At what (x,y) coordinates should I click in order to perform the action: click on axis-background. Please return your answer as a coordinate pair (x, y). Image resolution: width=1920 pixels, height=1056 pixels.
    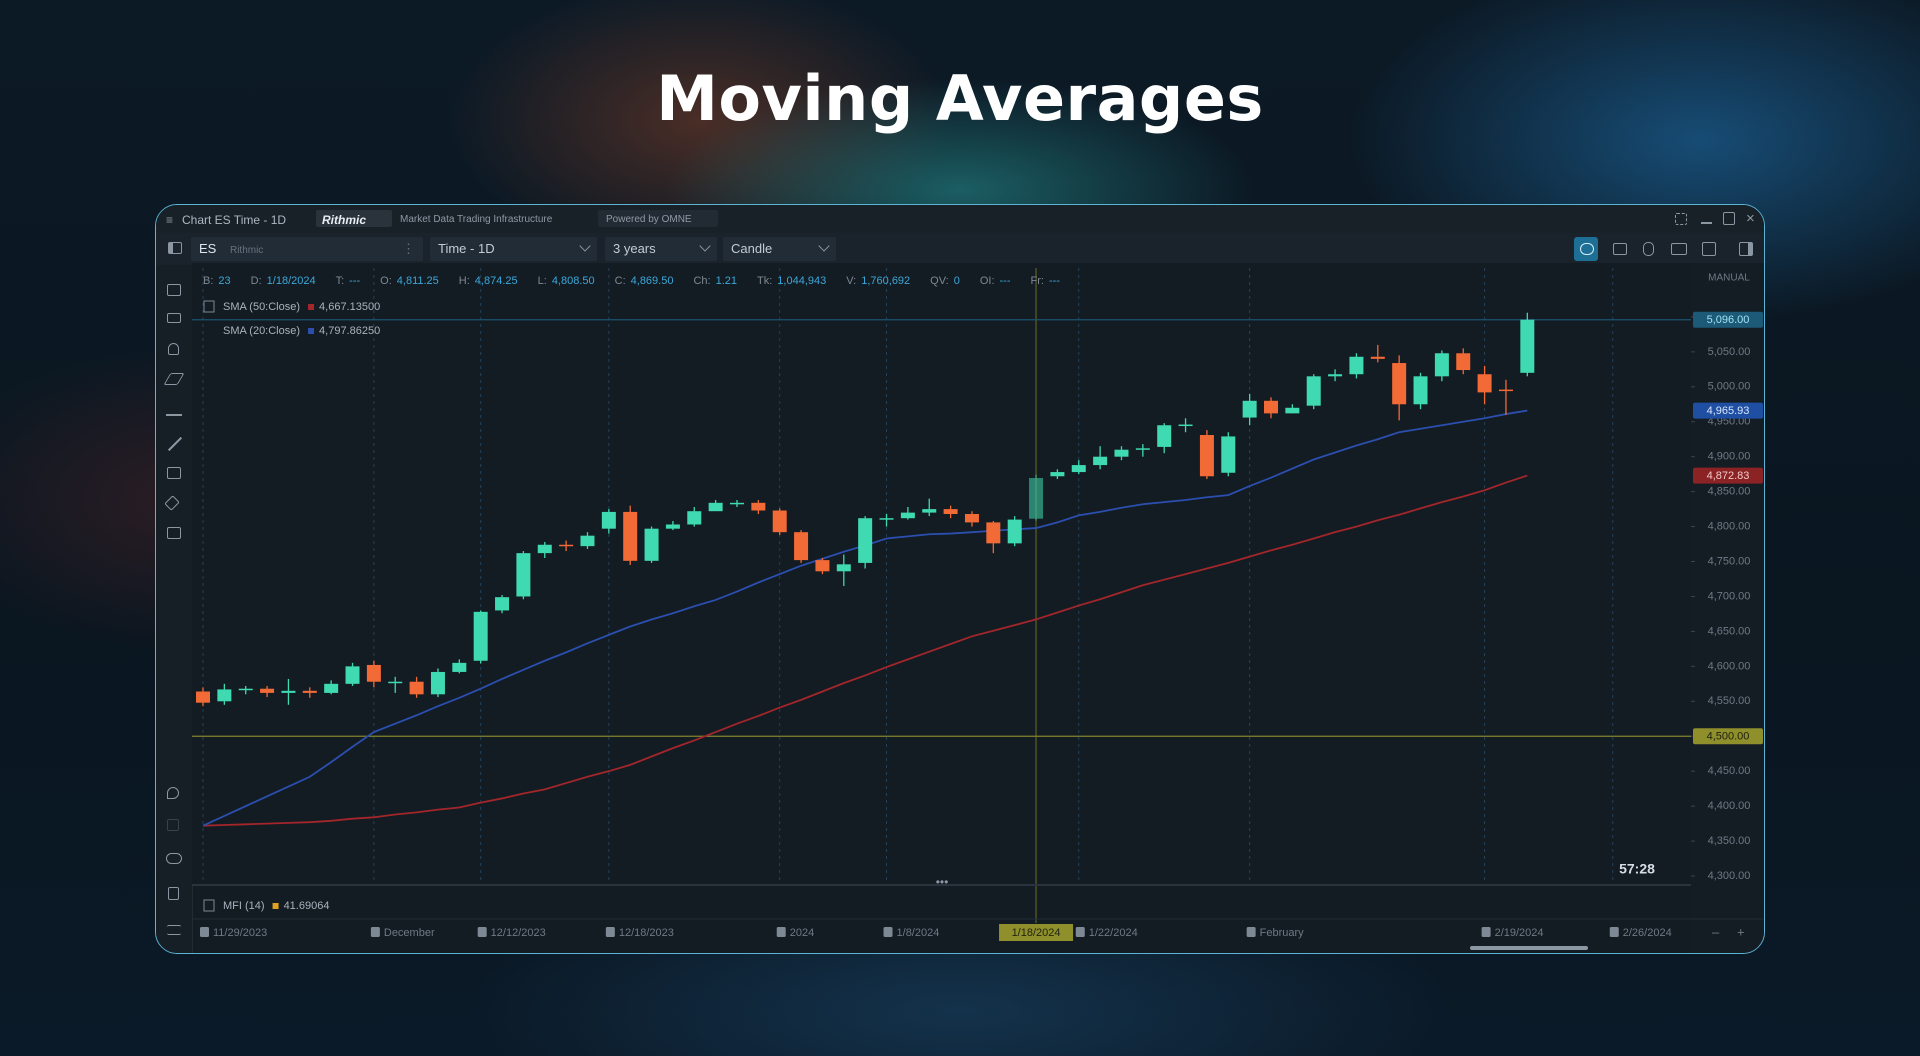
    Looking at the image, I should click on (1727, 608).